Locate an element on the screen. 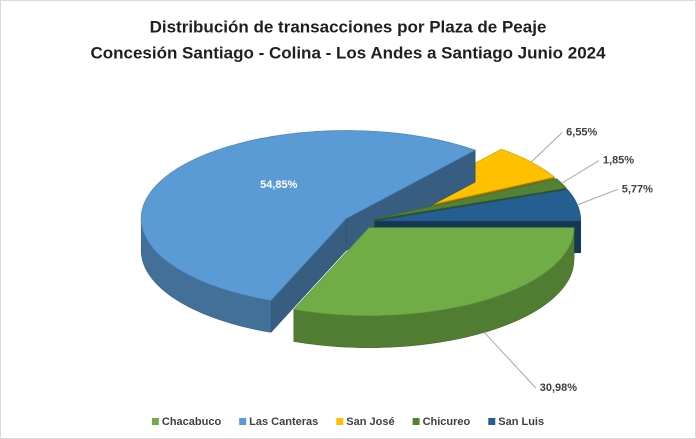  data-label: 5,77% is located at coordinates (637, 189).